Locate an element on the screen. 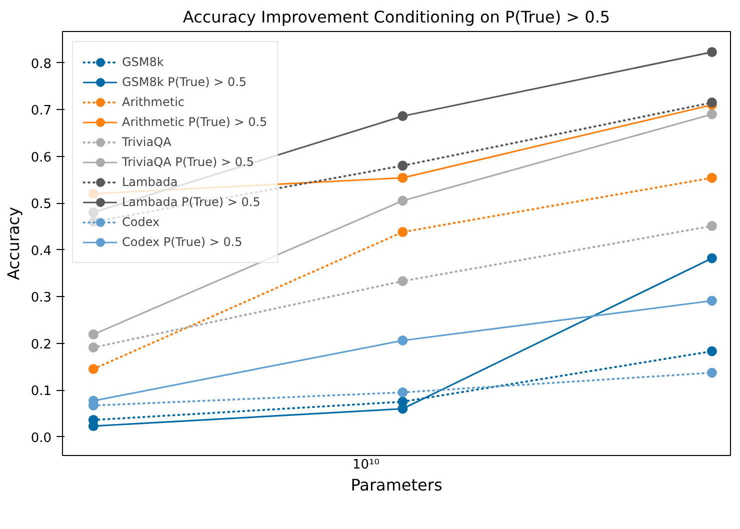 The width and height of the screenshot is (740, 529). y-axis-title: Accuracy is located at coordinates (13, 243).